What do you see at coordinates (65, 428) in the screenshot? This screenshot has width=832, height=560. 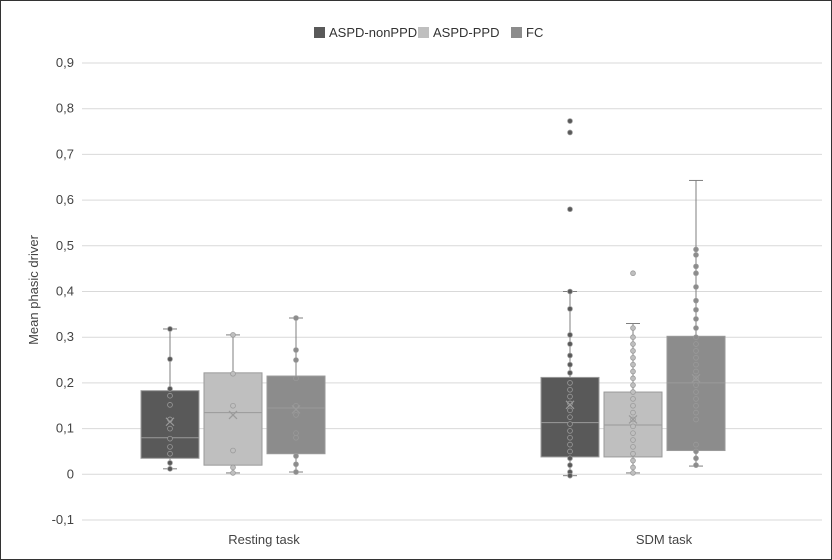 I see `y-tick-label: 0,1` at bounding box center [65, 428].